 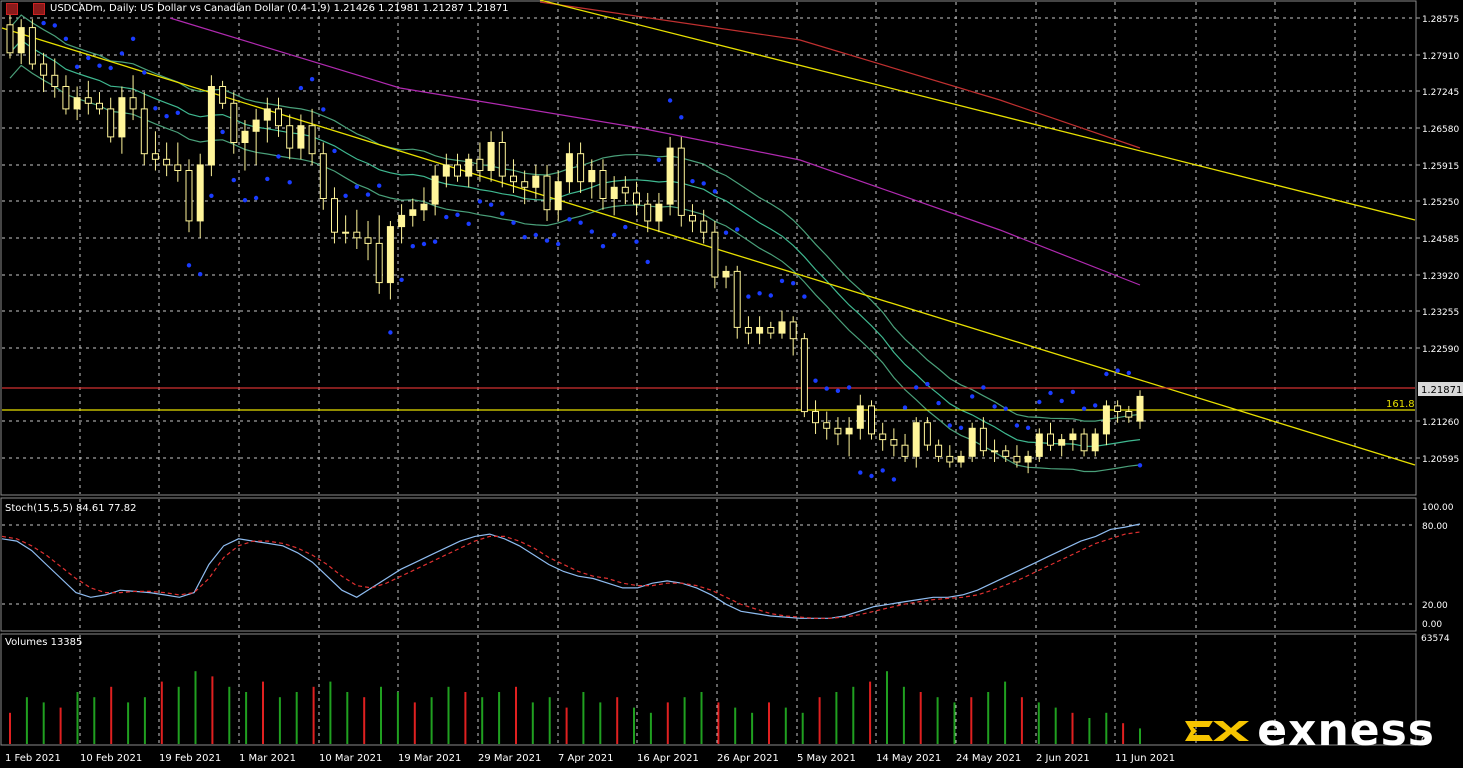 What do you see at coordinates (111, 758) in the screenshot?
I see `date-label: 10 Feb 2021` at bounding box center [111, 758].